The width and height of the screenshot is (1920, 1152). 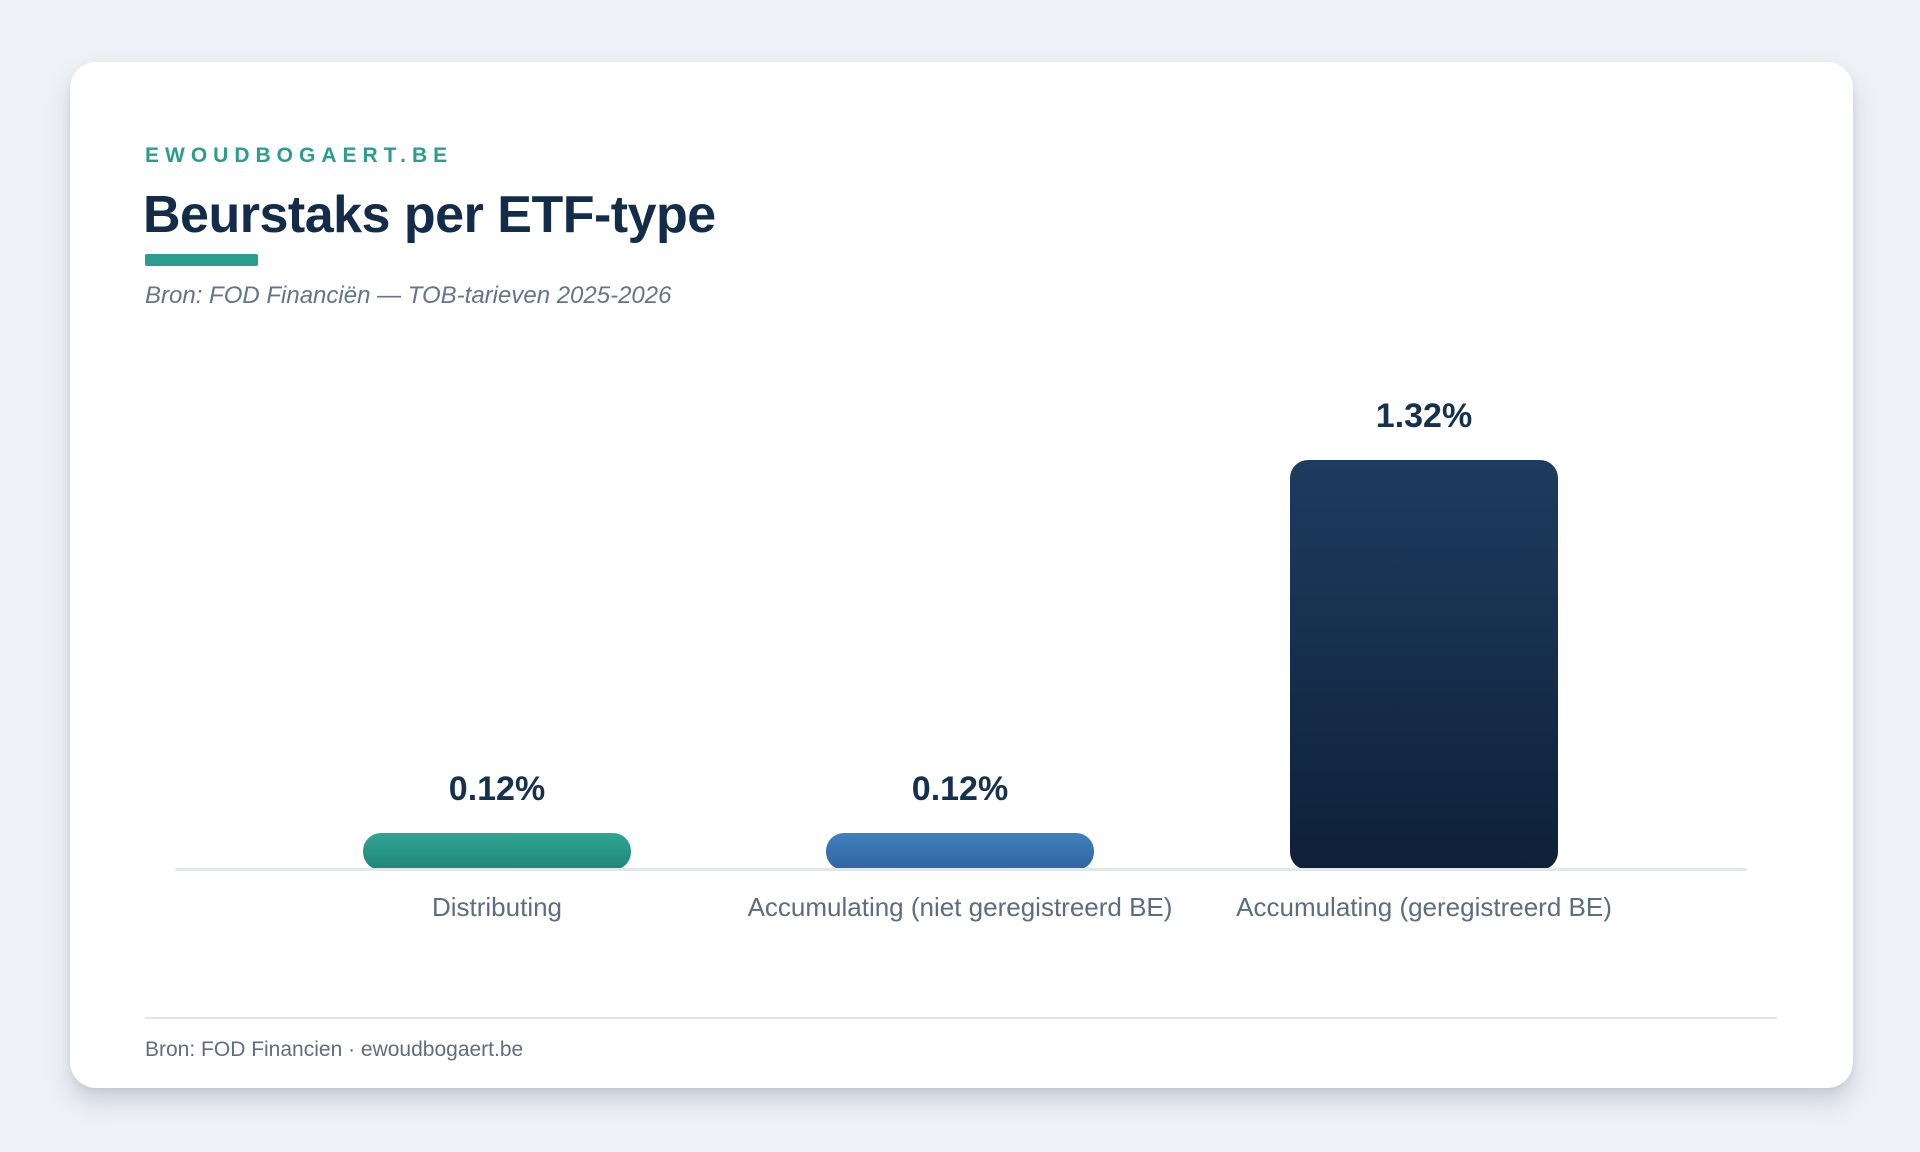 What do you see at coordinates (1424, 416) in the screenshot?
I see `bar-value-label: 1.32%` at bounding box center [1424, 416].